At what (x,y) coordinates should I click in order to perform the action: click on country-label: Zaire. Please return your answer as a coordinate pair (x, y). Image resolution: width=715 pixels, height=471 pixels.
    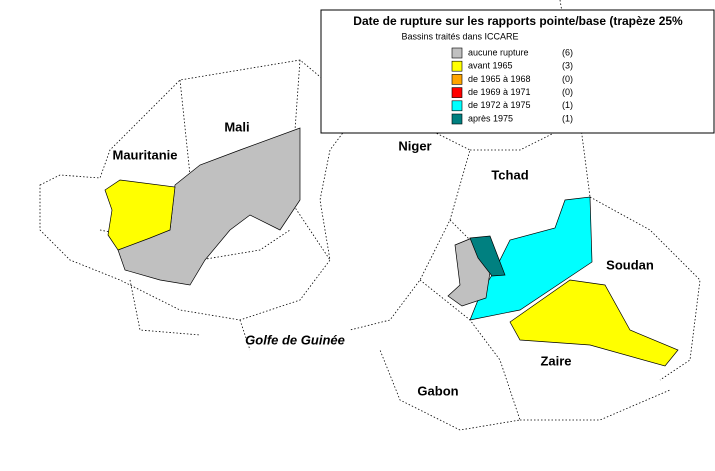
    Looking at the image, I should click on (555, 360).